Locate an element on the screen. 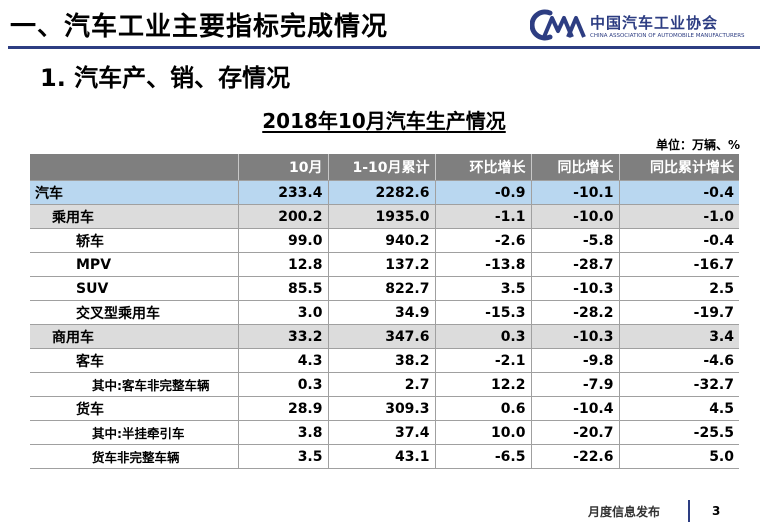 The width and height of the screenshot is (768, 531). cell-month: 12.8 is located at coordinates (282, 264).